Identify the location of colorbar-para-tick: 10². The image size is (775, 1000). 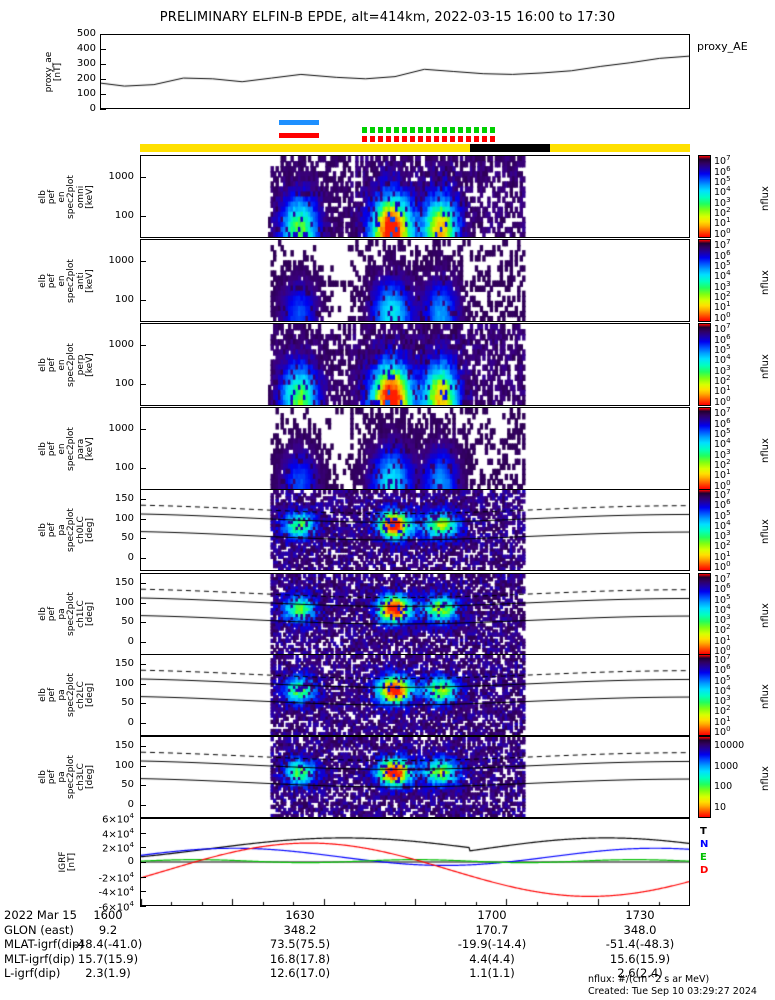
(722, 465).